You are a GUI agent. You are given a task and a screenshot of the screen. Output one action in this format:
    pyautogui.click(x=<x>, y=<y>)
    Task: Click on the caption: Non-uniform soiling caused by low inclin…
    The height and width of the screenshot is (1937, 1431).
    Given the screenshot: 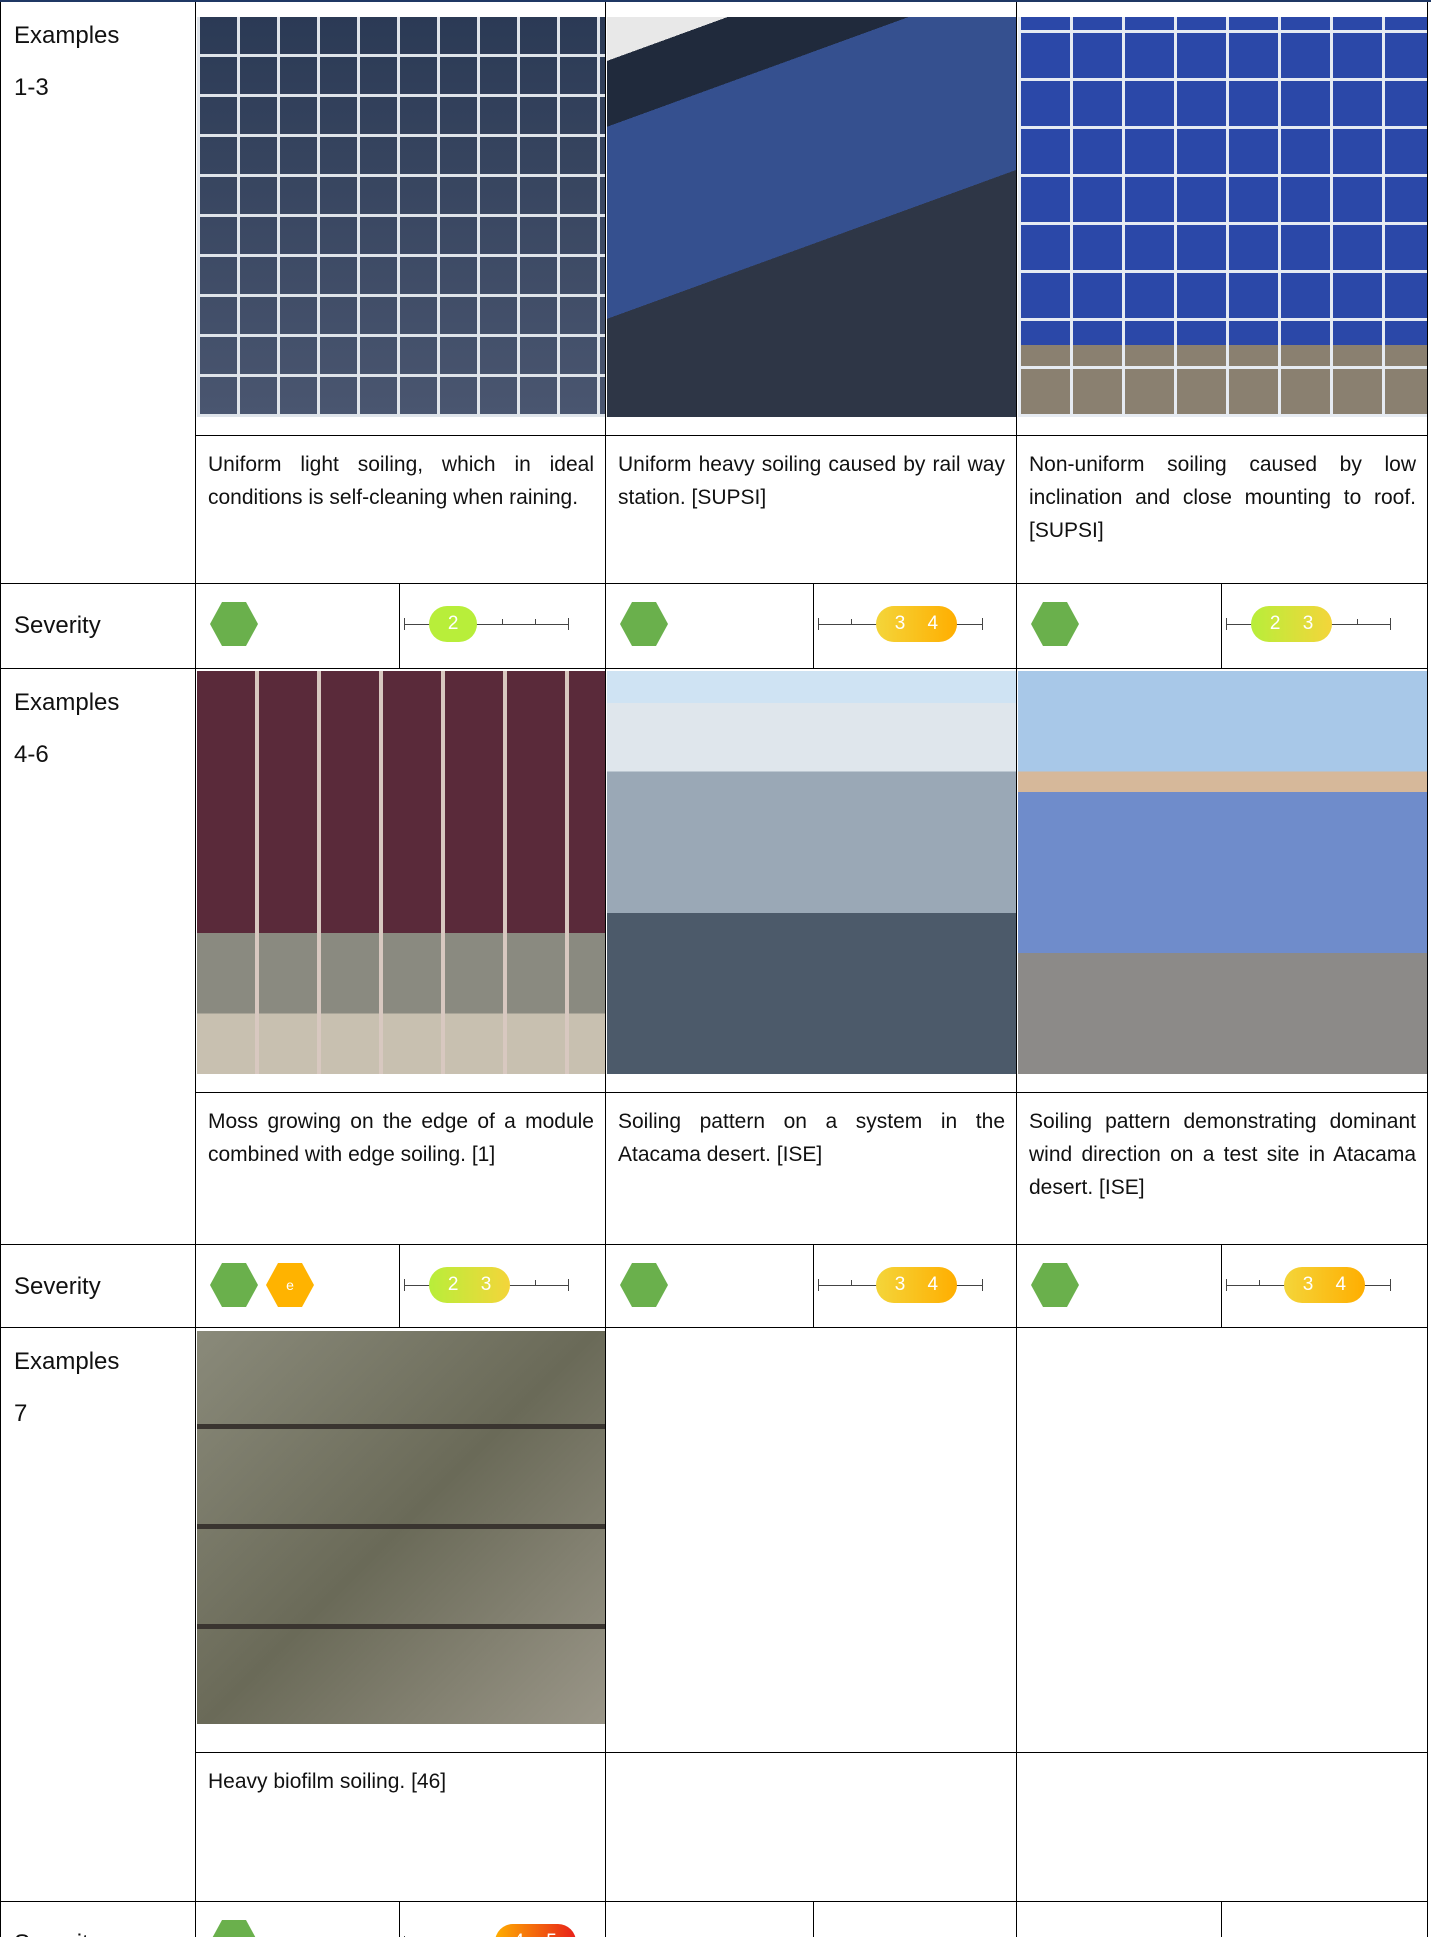 What is the action you would take?
    pyautogui.click(x=1222, y=497)
    